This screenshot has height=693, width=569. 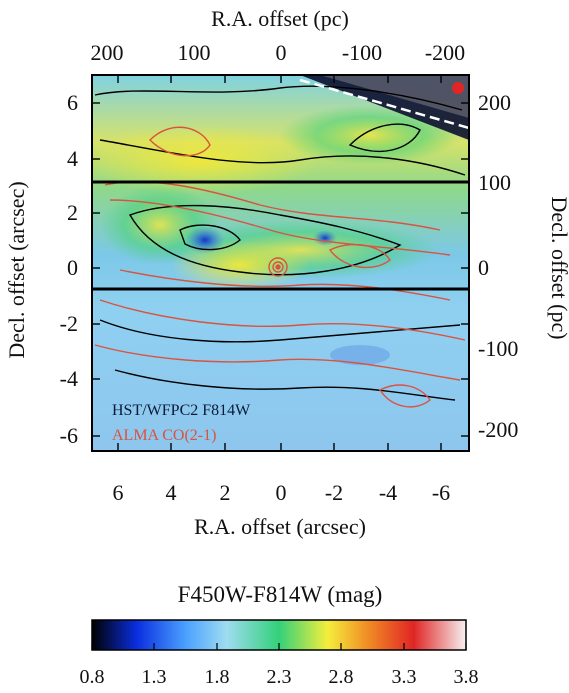 What do you see at coordinates (69, 435) in the screenshot?
I see `left-tick-label: -6` at bounding box center [69, 435].